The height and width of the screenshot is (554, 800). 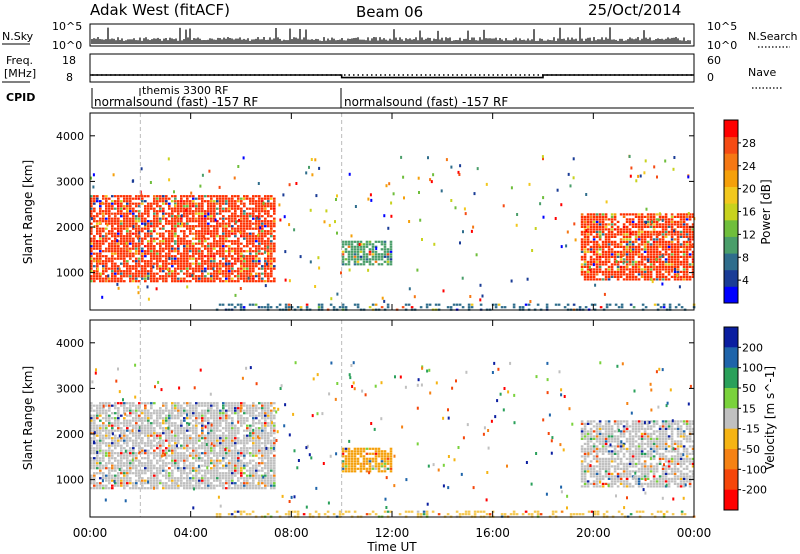 I want to click on nsearch-tick-top: 10^5, so click(x=722, y=26).